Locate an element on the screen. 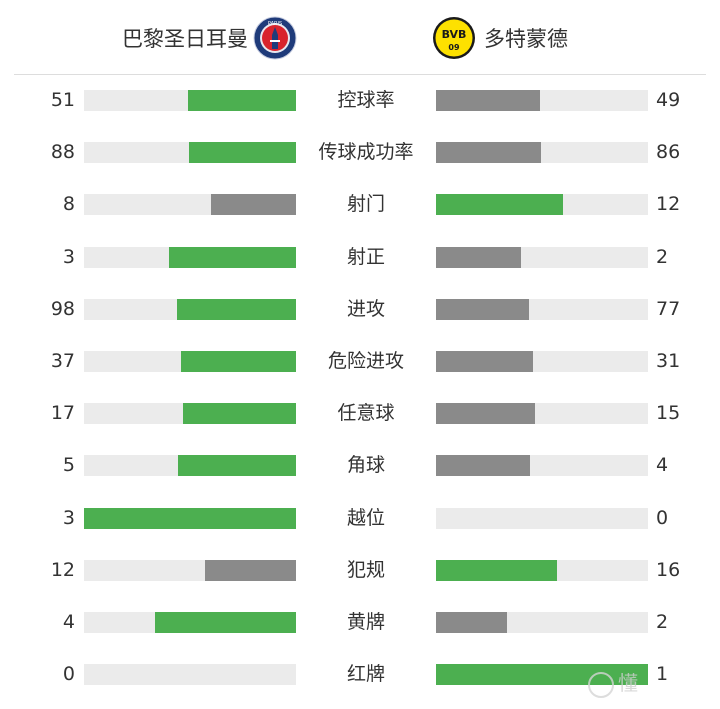 The image size is (720, 709). stat-label: 传球成功率 is located at coordinates (366, 152).